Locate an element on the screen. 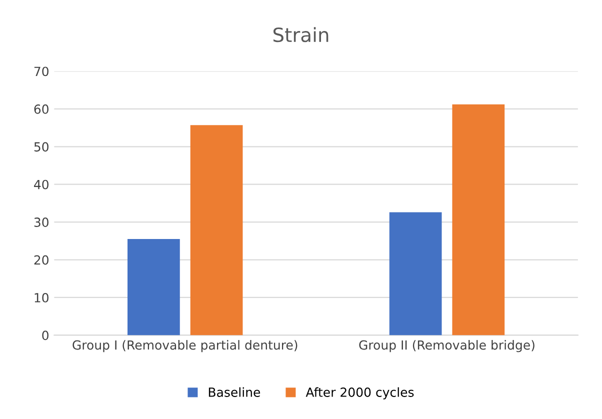  y-tick-label: 20 is located at coordinates (41, 260).